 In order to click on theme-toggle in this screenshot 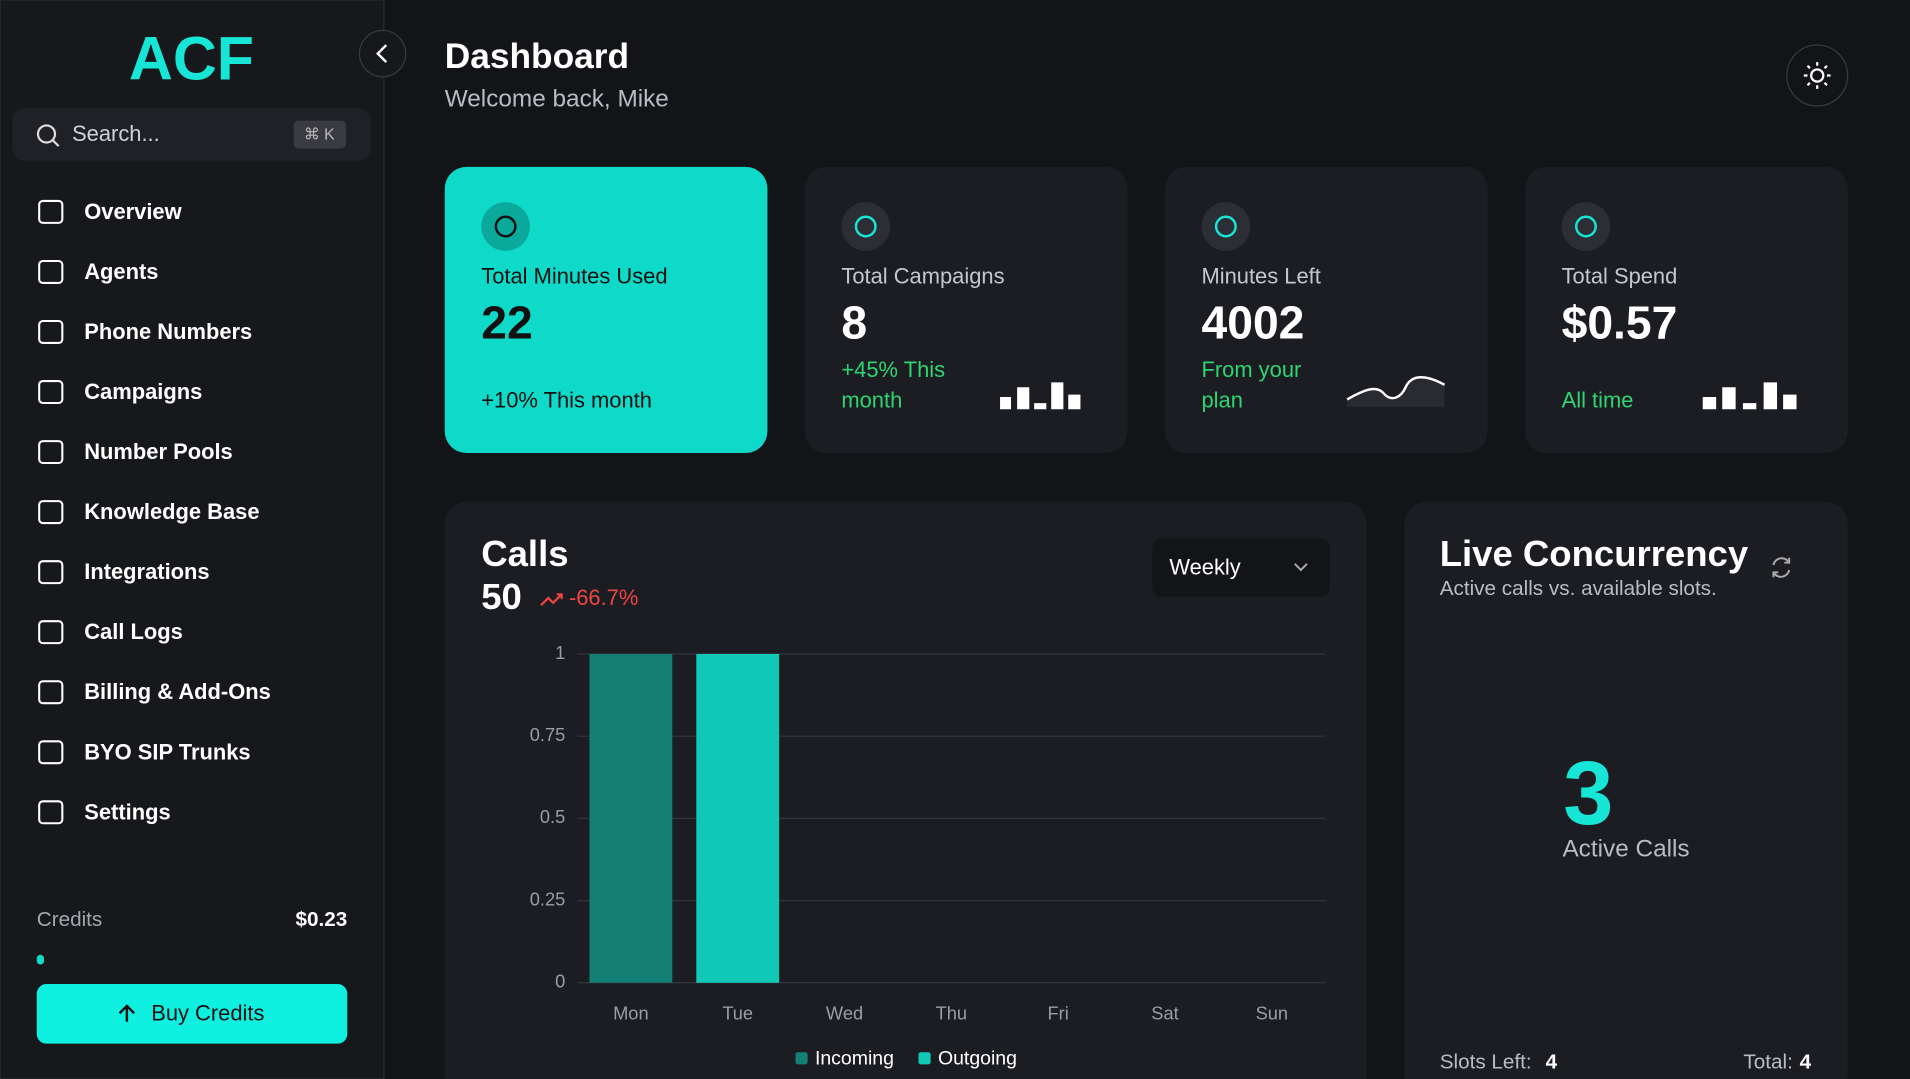, I will do `click(1817, 75)`.